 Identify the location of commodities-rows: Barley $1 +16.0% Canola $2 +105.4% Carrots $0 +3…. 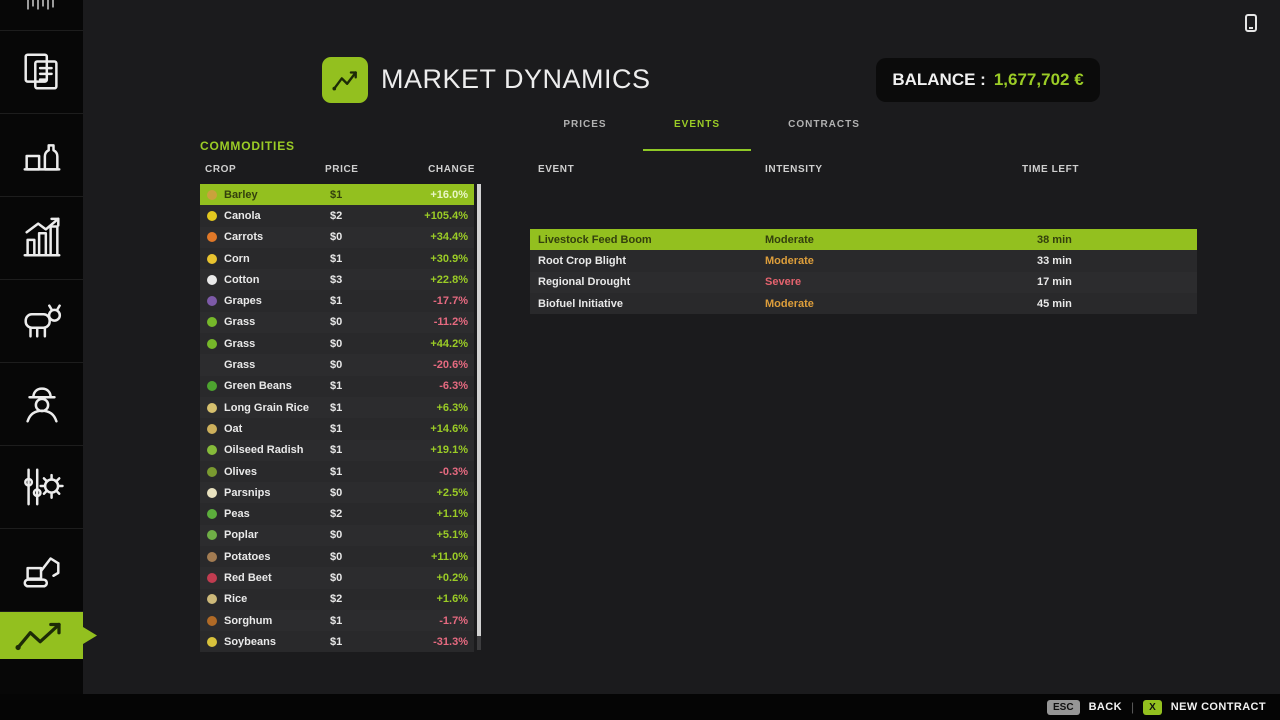
(337, 418).